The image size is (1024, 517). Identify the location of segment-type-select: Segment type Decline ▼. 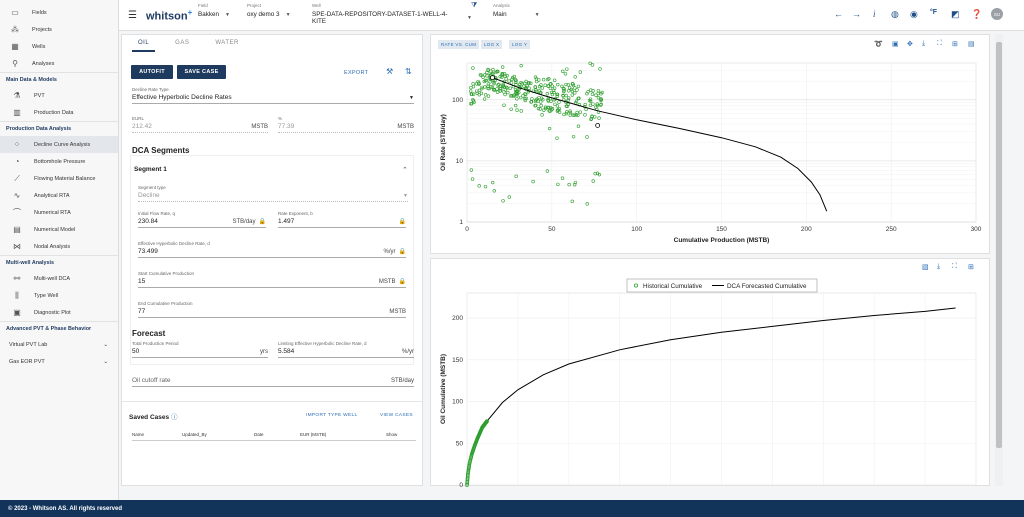
(273, 193).